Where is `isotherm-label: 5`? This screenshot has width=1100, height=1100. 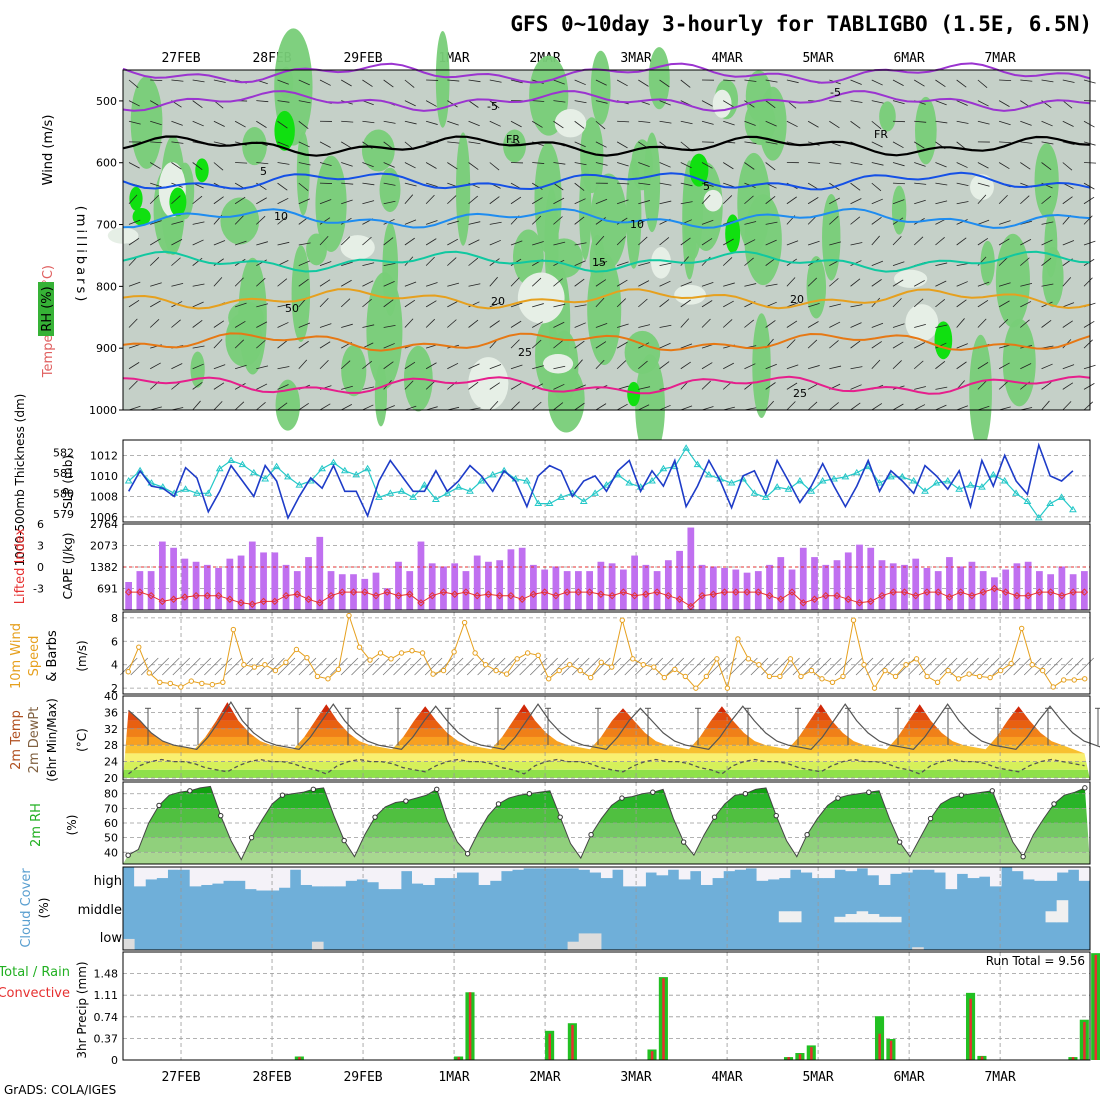 isotherm-label: 5 is located at coordinates (706, 186).